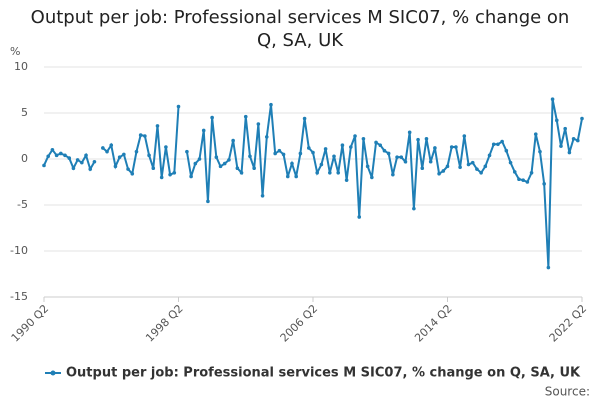  I want to click on y-tick-label: 0, so click(24, 158).